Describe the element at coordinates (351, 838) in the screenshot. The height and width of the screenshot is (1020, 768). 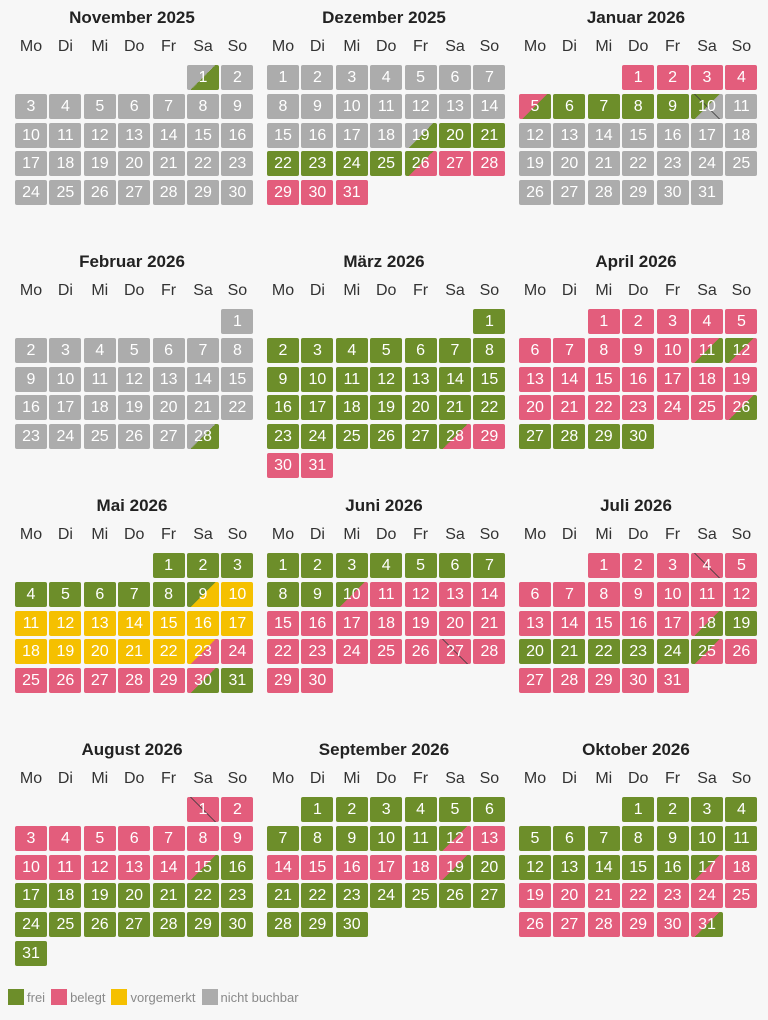
I see `calendar-day: 9` at that location.